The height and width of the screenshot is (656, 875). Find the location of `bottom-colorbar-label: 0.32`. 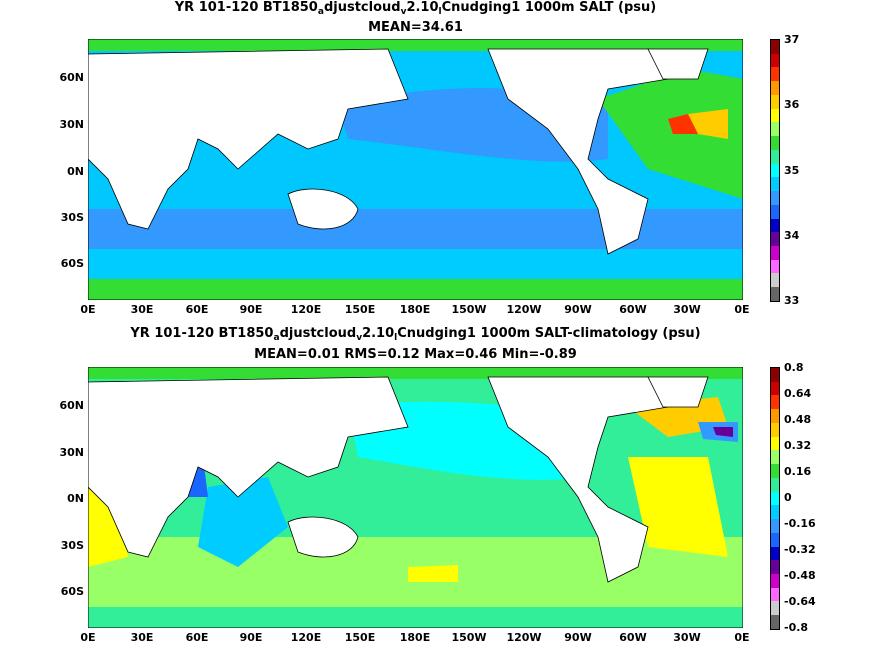

bottom-colorbar-label: 0.32 is located at coordinates (798, 445).